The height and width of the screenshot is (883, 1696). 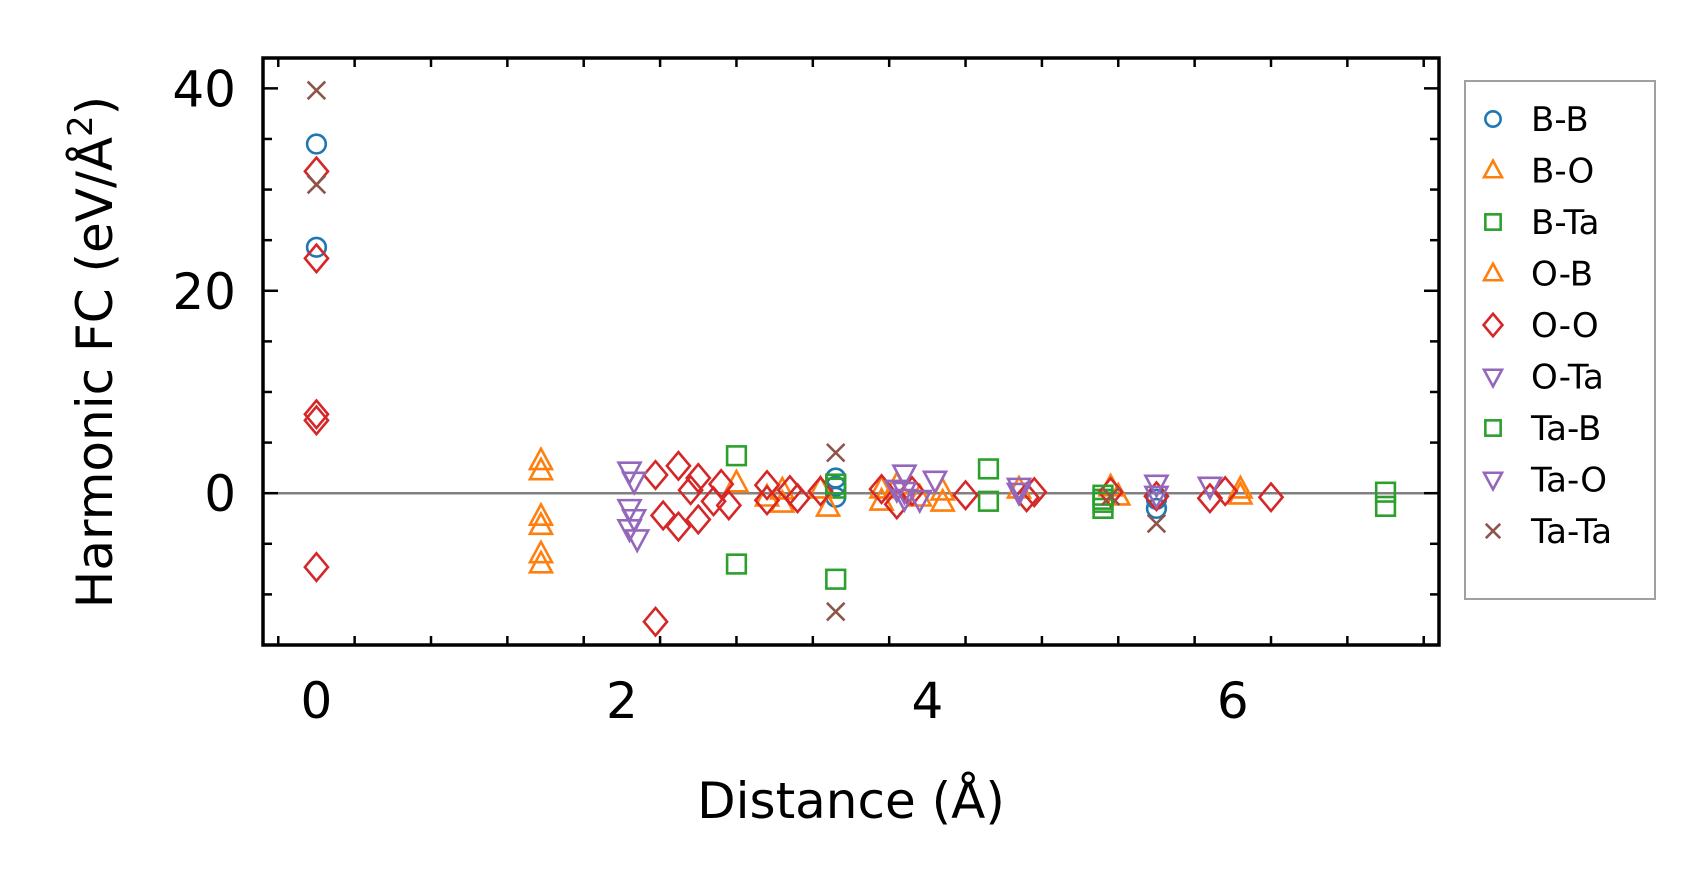 What do you see at coordinates (95, 106) in the screenshot?
I see `y-axis-title-end: )` at bounding box center [95, 106].